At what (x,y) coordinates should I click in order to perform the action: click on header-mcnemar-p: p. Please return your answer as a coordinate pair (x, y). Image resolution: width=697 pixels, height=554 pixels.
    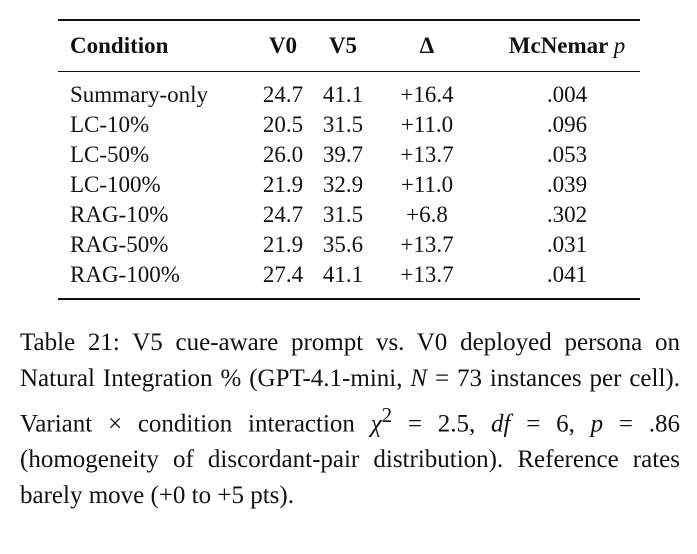
    Looking at the image, I should click on (619, 45).